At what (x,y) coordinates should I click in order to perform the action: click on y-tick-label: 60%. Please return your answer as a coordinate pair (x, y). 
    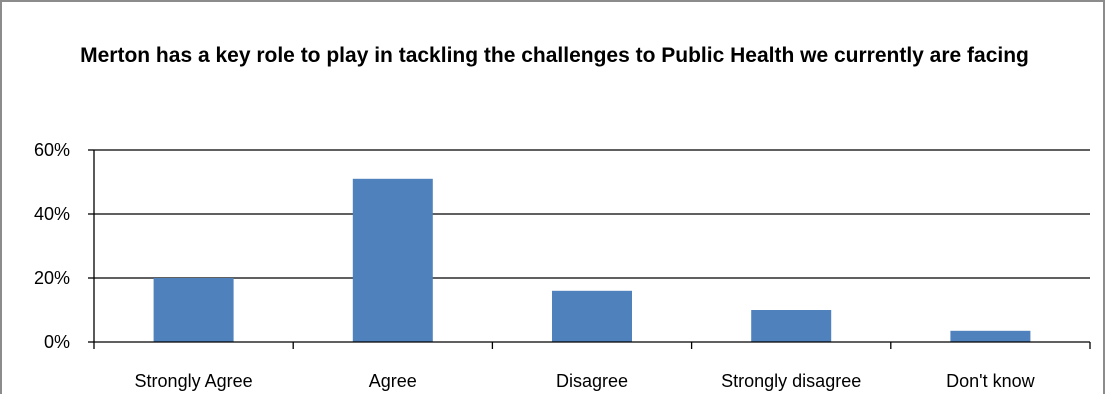
    Looking at the image, I should click on (52, 150).